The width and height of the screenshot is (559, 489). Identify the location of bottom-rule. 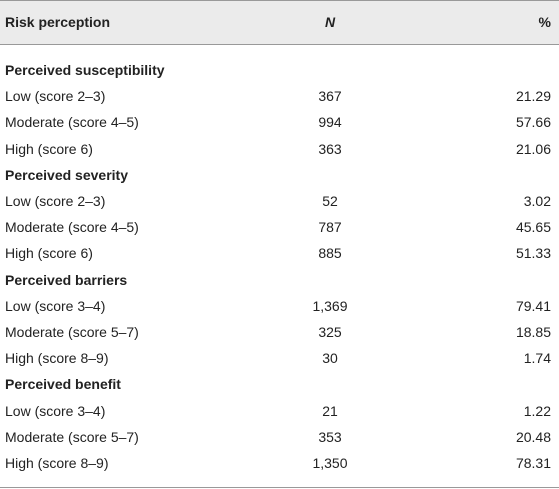
(279, 487).